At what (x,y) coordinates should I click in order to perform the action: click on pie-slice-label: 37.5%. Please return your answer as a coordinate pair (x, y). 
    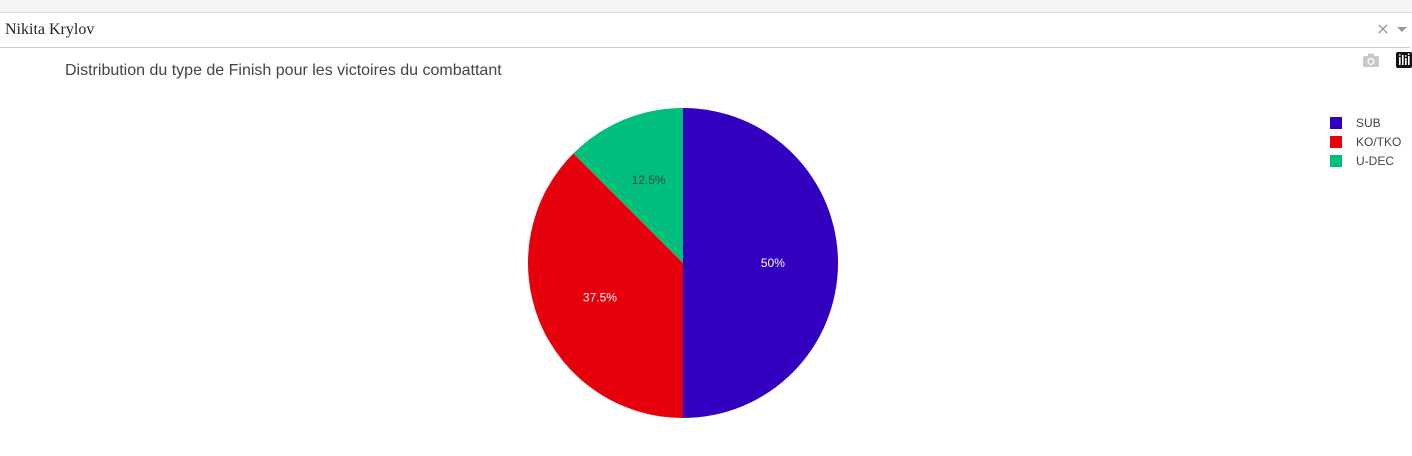
    Looking at the image, I should click on (600, 297).